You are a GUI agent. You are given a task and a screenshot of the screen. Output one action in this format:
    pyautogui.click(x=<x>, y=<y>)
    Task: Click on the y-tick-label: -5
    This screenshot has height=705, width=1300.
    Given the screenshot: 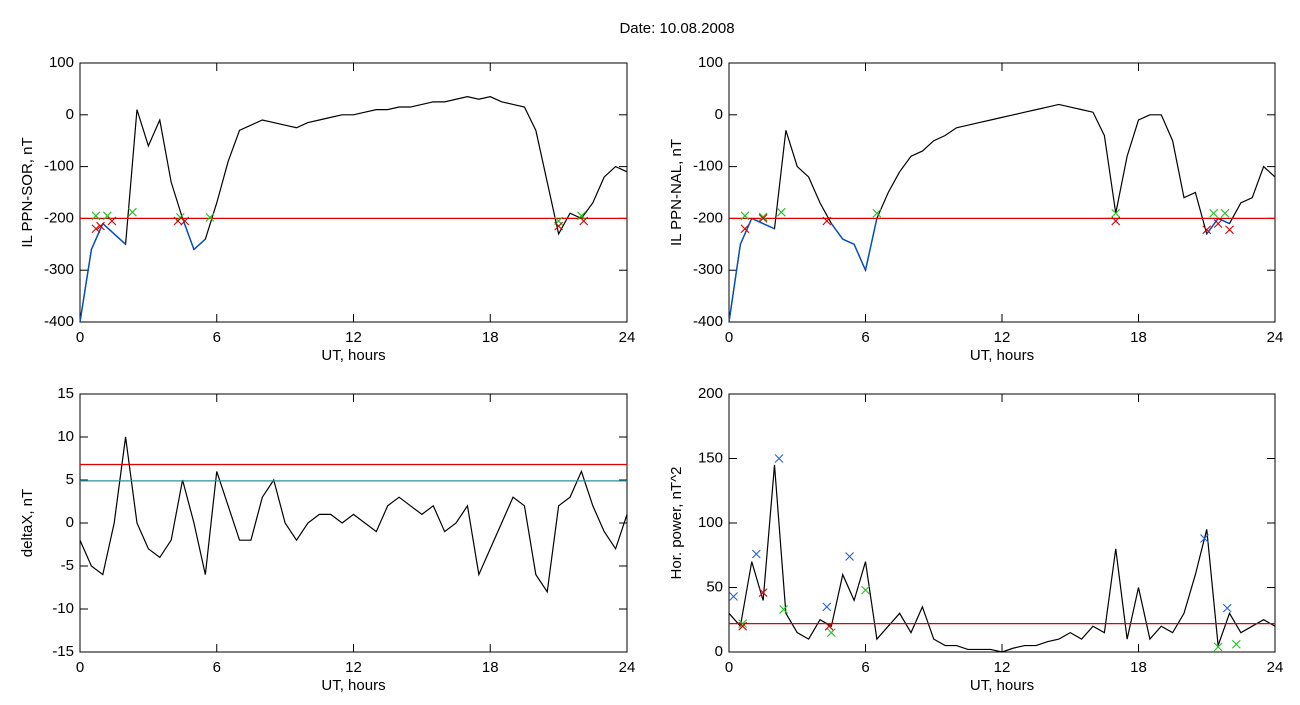 What is the action you would take?
    pyautogui.click(x=67, y=565)
    